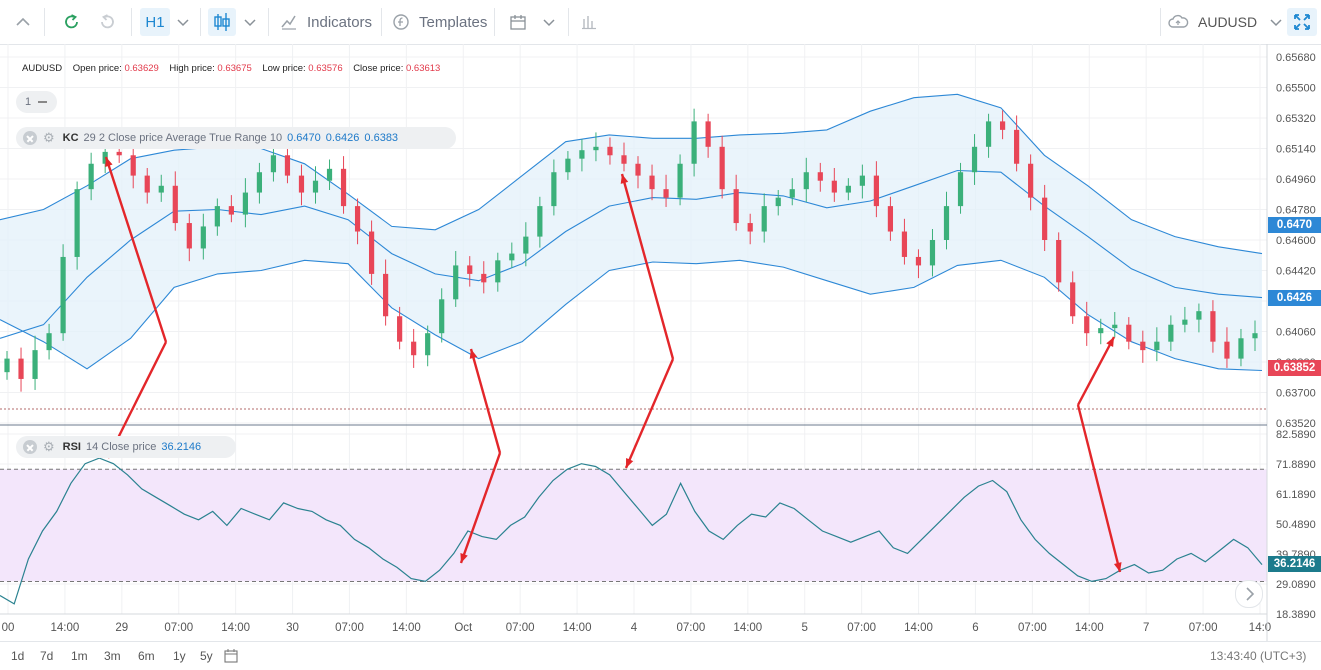 Image resolution: width=1321 pixels, height=670 pixels. I want to click on close-label: Close price:, so click(378, 68).